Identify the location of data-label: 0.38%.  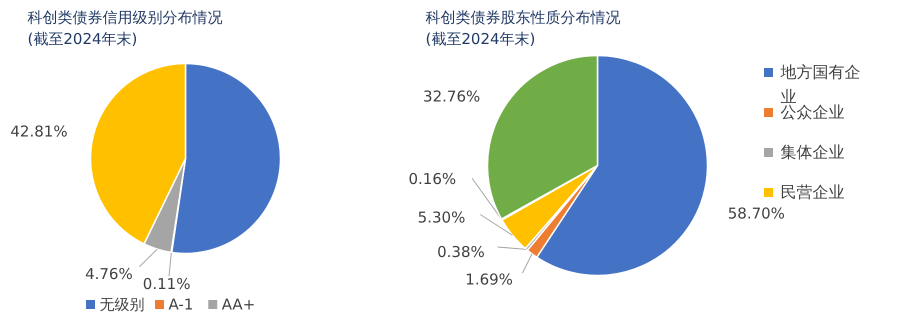
(461, 251).